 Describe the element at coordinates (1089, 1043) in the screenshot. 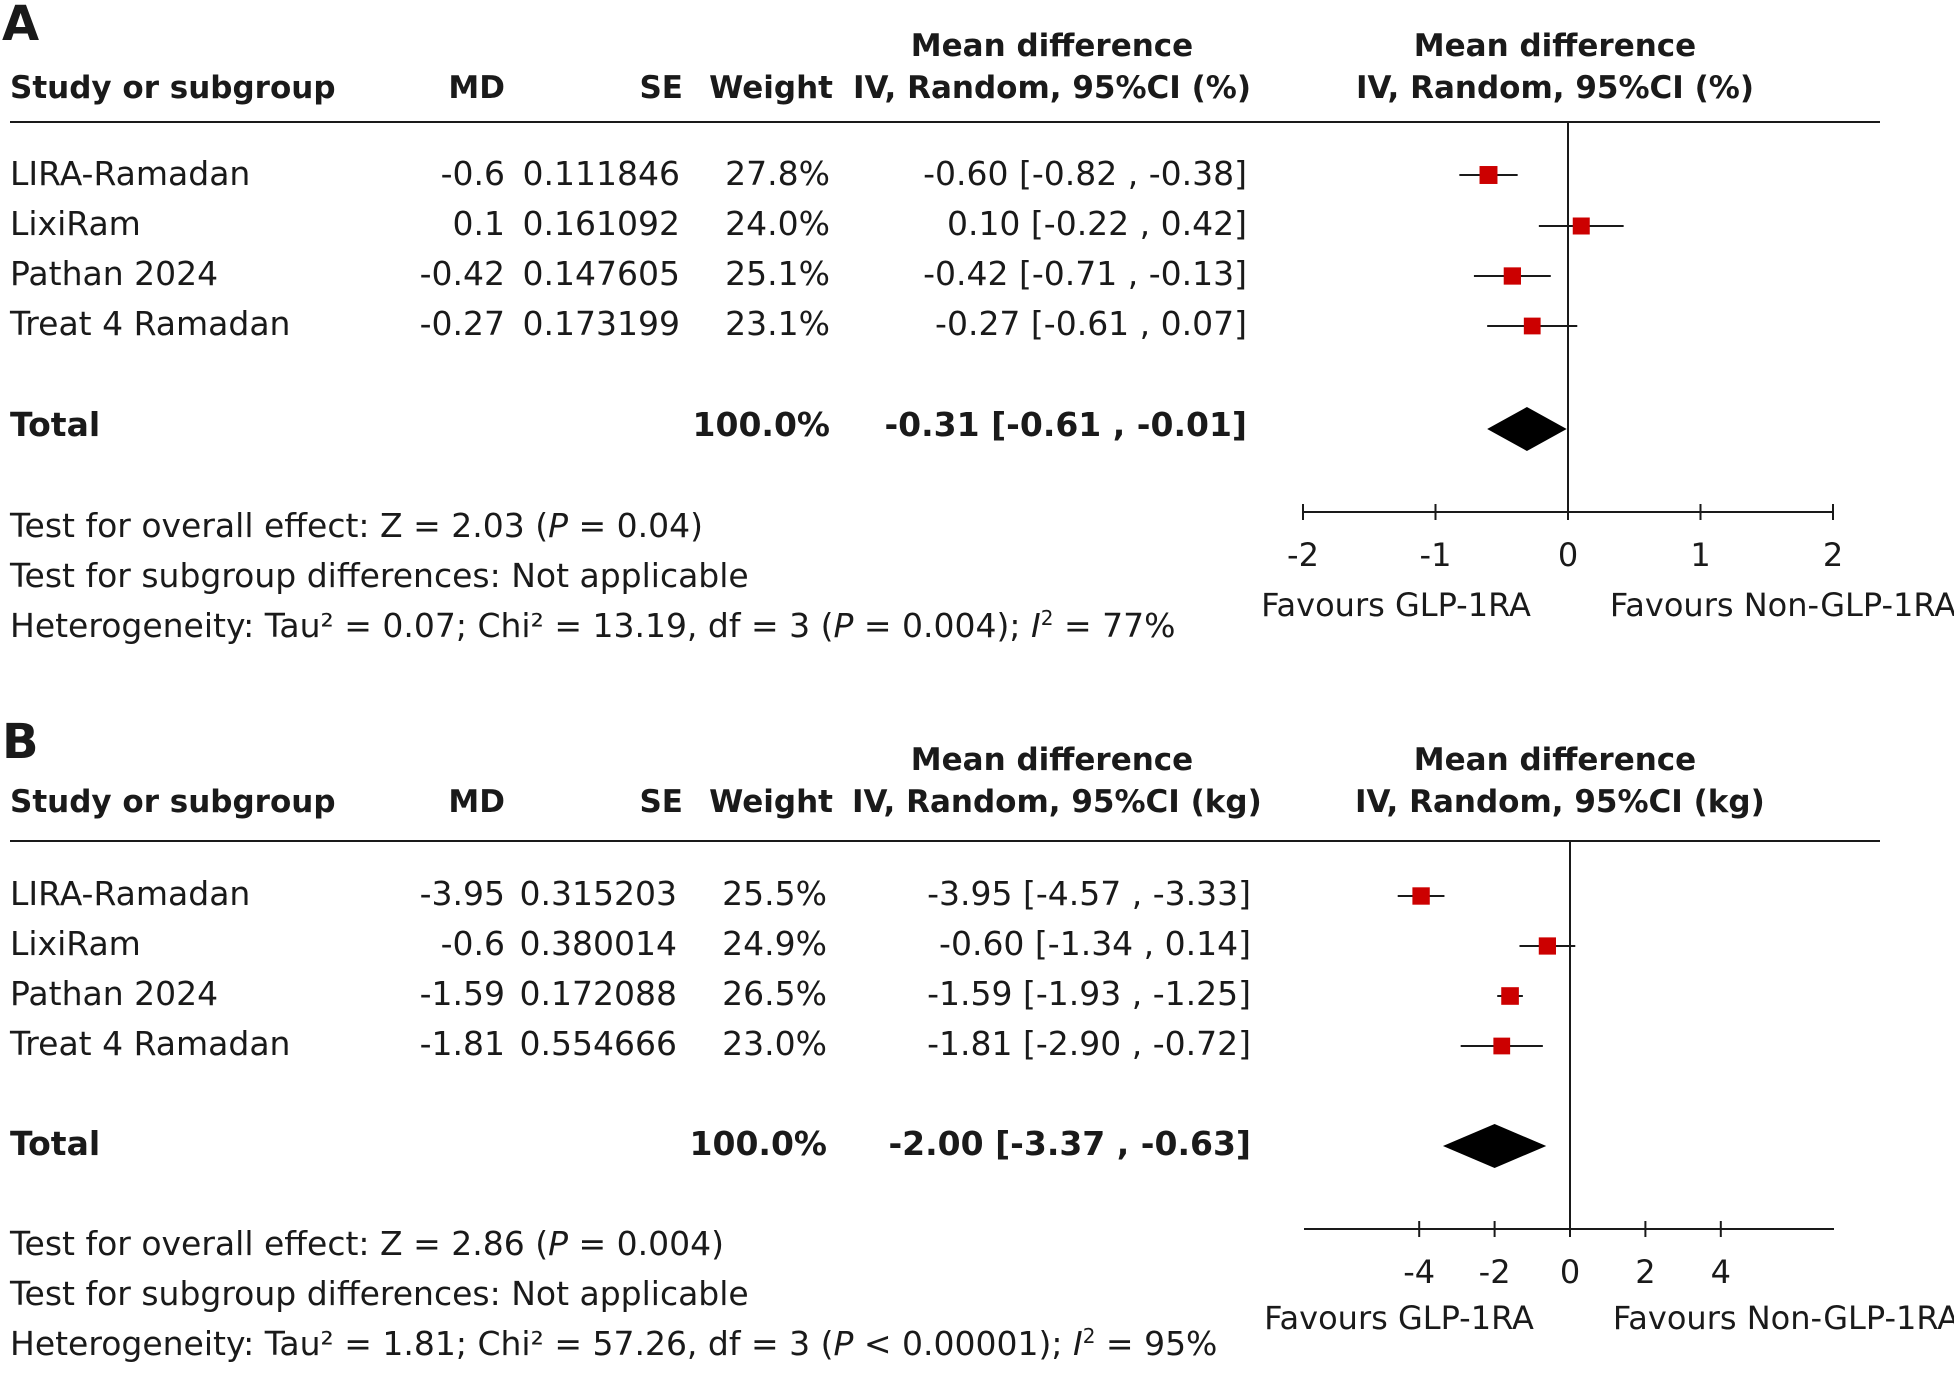

I see `study-ci: -1.81 [-2.90 , -0.72]` at that location.